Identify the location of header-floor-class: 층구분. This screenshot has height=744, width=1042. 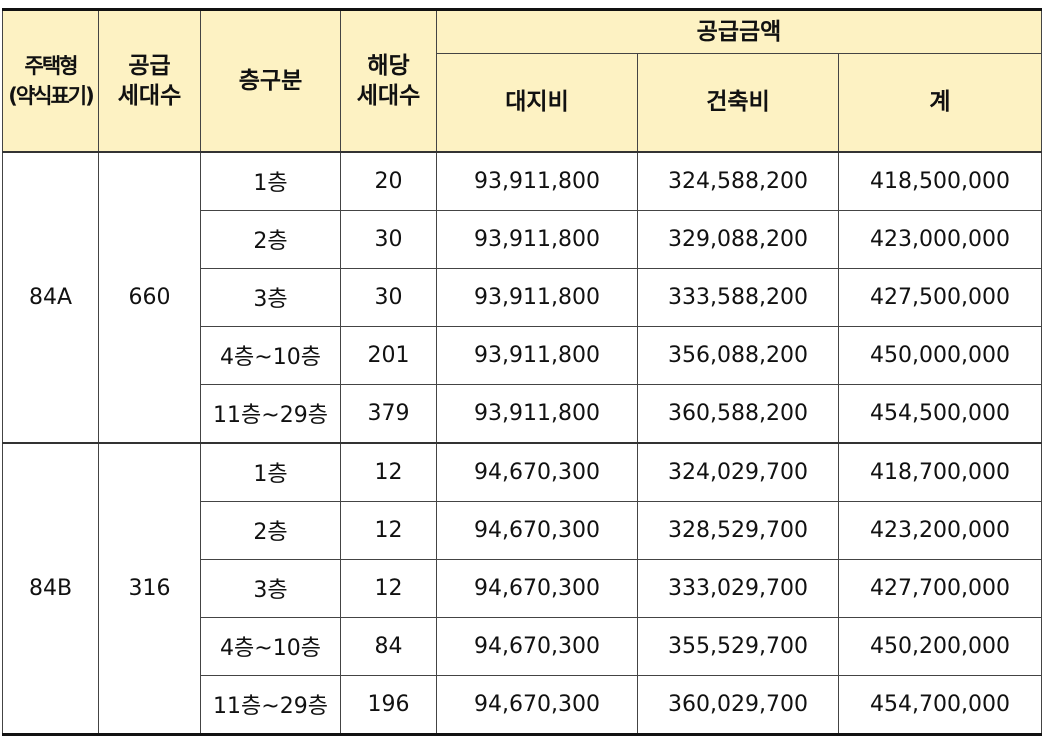
(270, 80).